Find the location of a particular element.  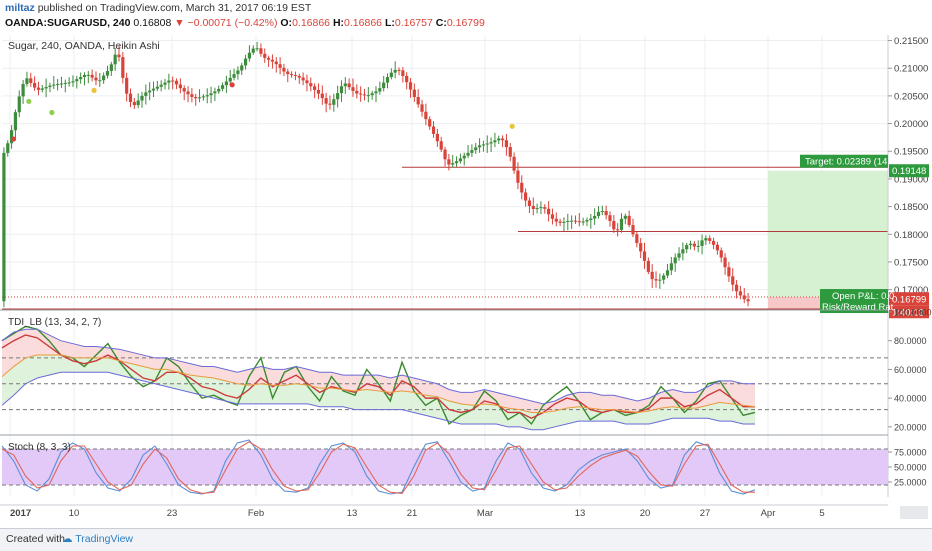

tdi-tick-label: 40.0000 is located at coordinates (910, 399).